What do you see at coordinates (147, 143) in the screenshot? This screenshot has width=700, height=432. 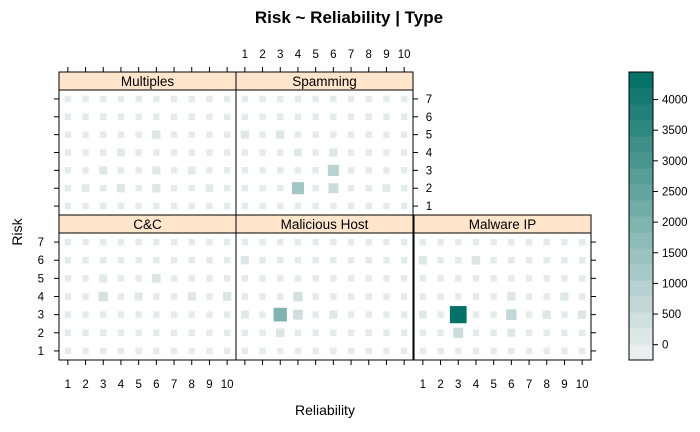 I see `panel-multiples: Multiples` at bounding box center [147, 143].